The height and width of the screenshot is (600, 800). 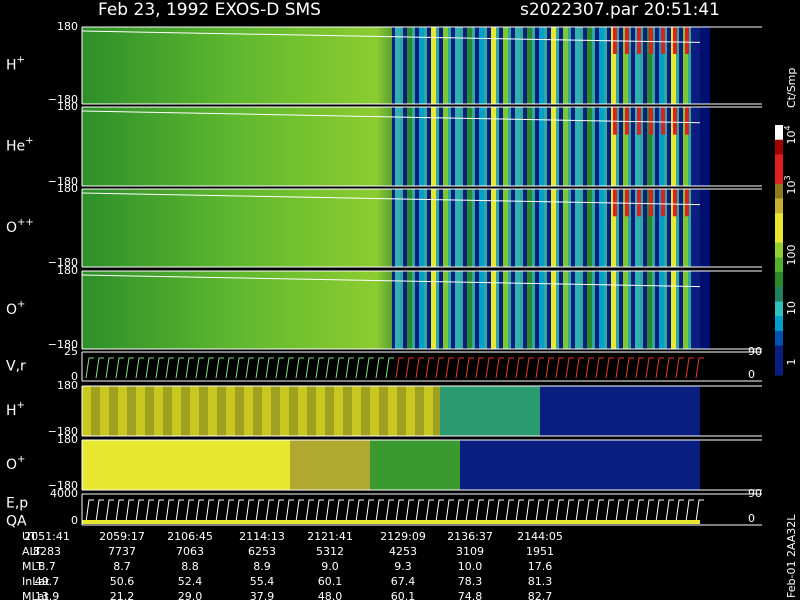 What do you see at coordinates (391, 522) in the screenshot?
I see `quality-bar` at bounding box center [391, 522].